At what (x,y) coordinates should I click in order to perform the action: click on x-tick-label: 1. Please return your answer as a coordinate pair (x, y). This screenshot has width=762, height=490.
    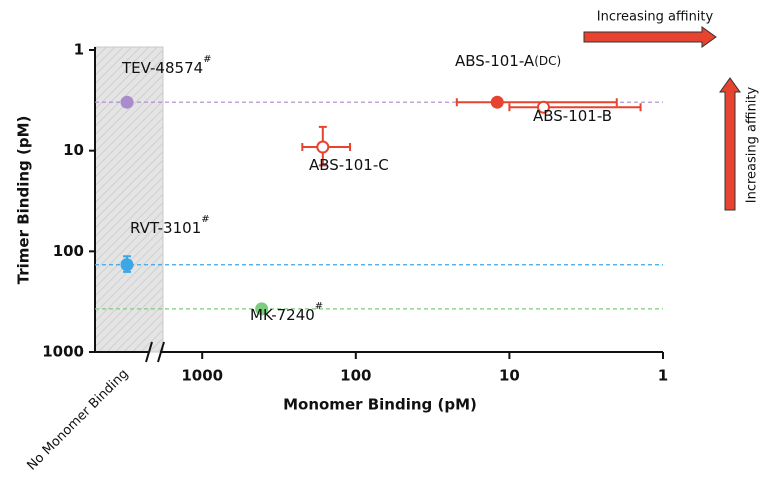
    Looking at the image, I should click on (663, 376).